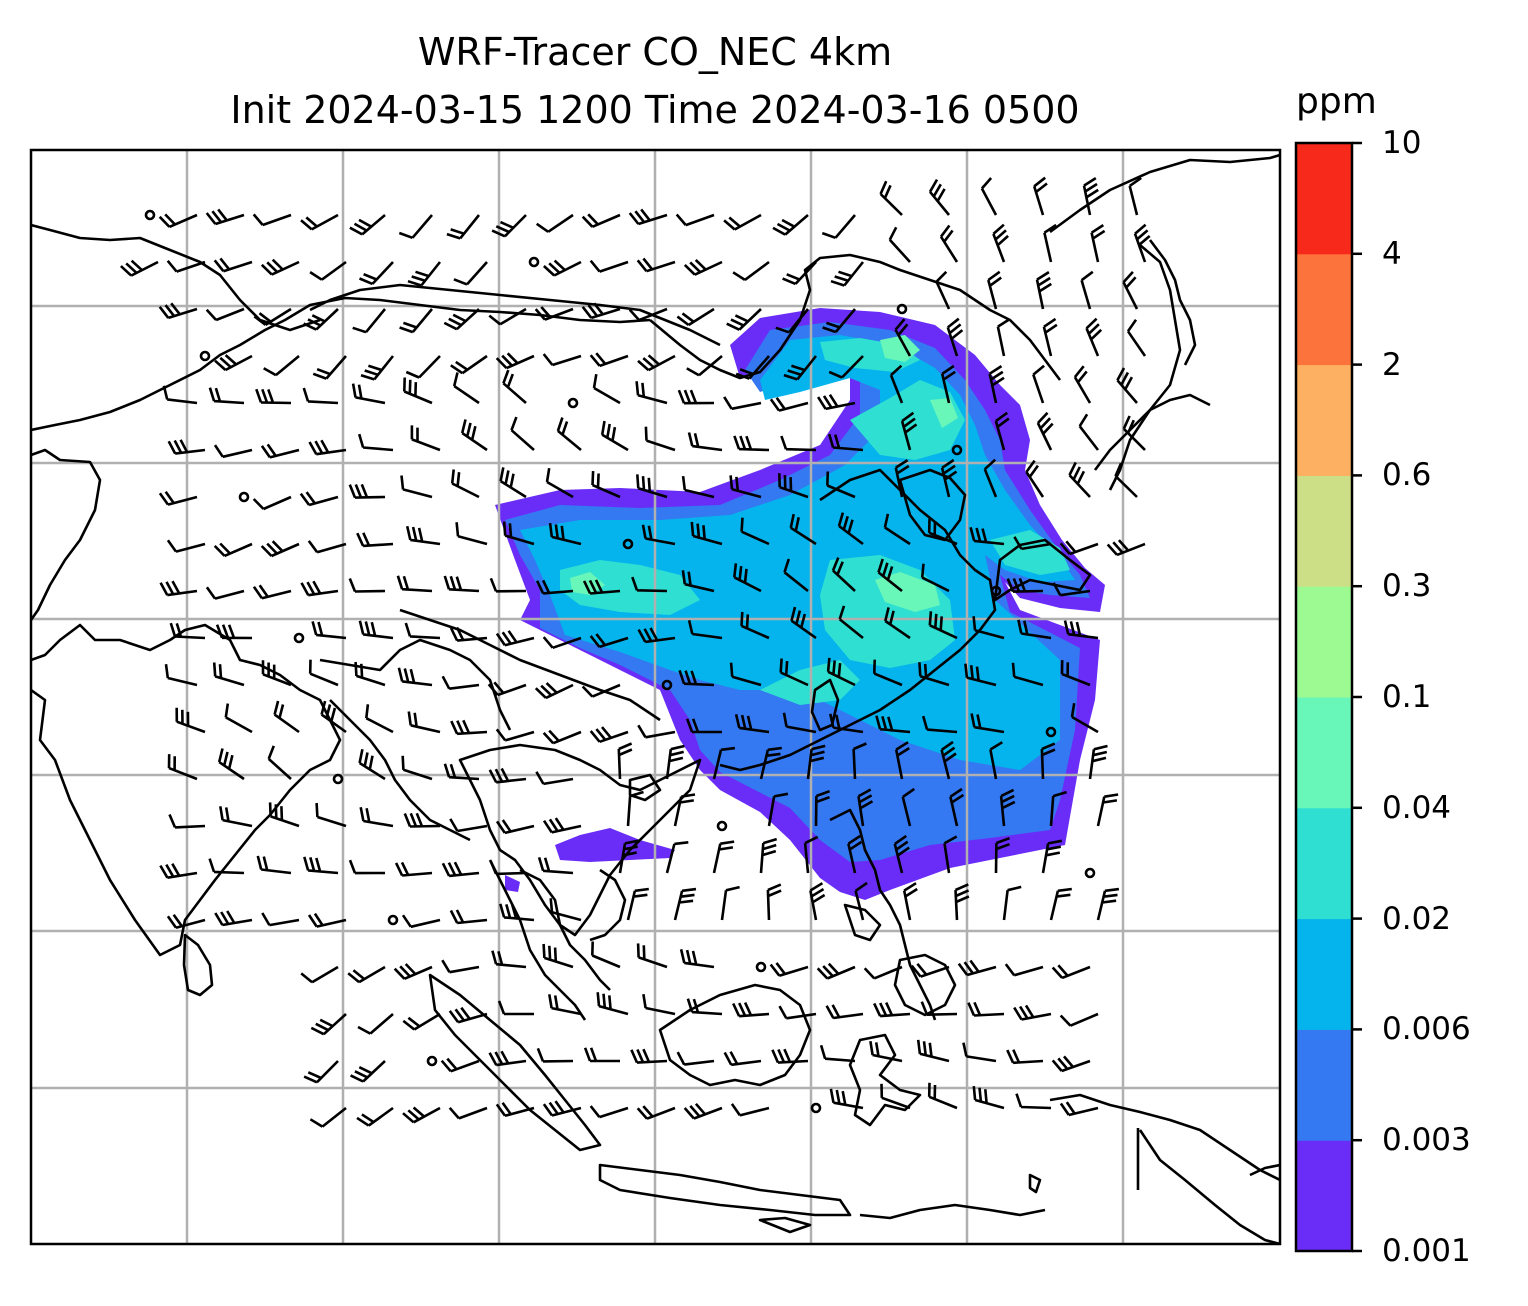 The image size is (1528, 1306). Describe the element at coordinates (1209, 1186) in the screenshot. I see `coast-new-guinea-s` at that location.